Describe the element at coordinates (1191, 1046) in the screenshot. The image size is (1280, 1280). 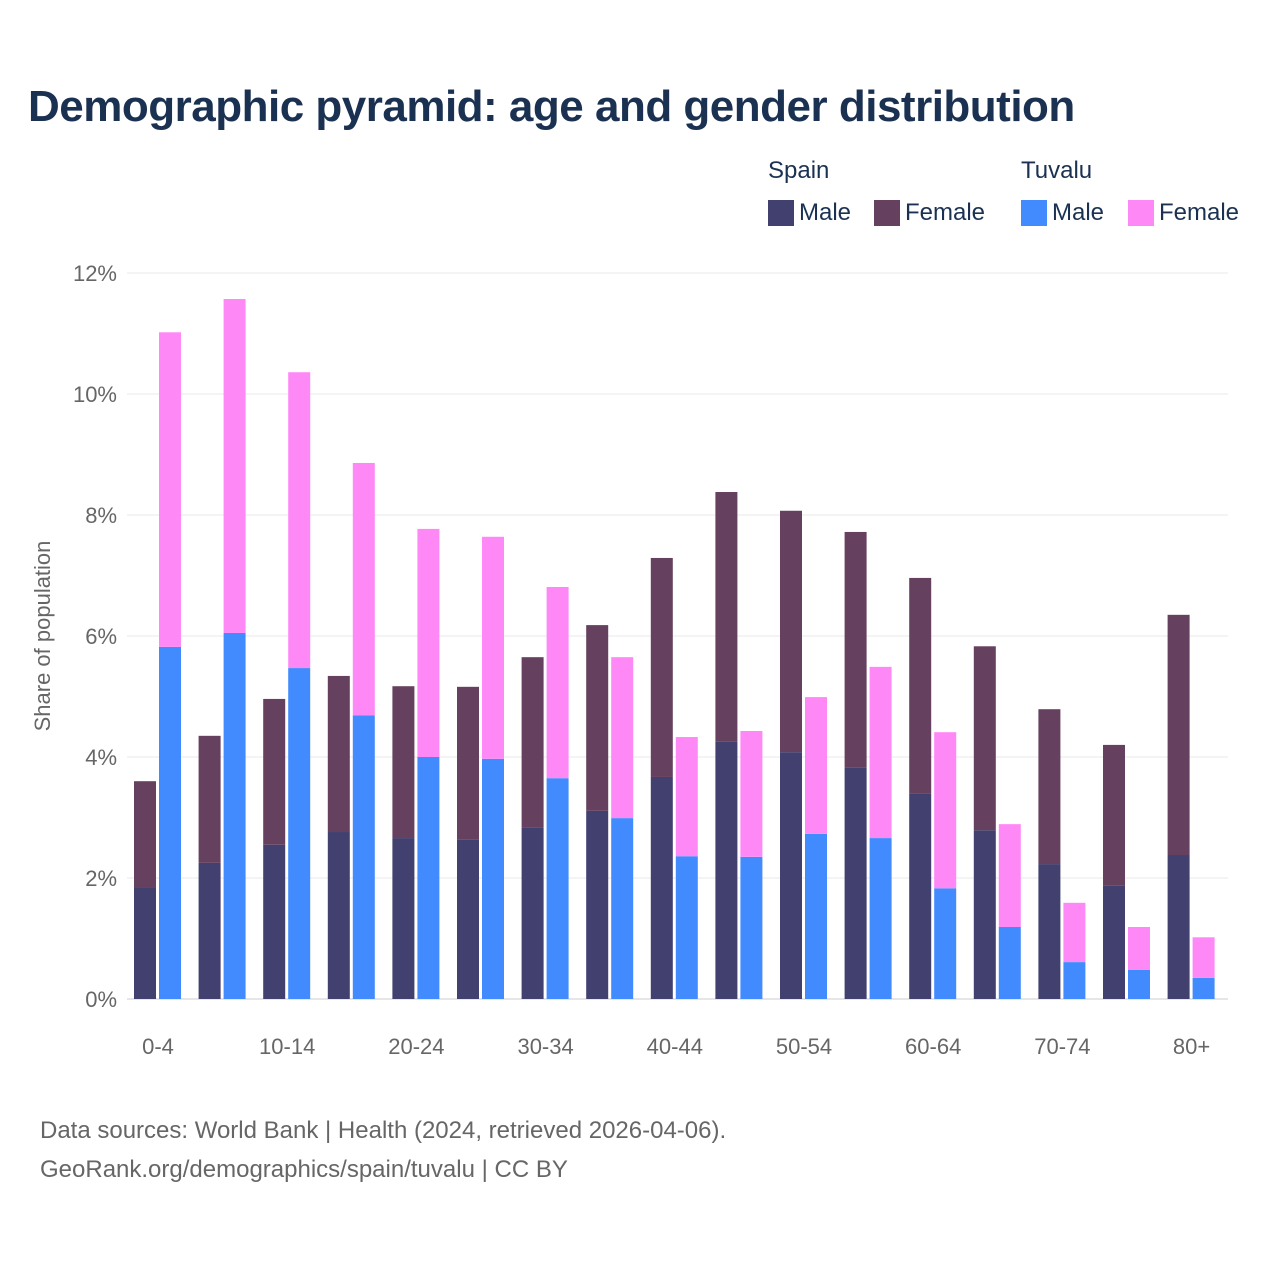
I see `x-tick-label: 80+` at that location.